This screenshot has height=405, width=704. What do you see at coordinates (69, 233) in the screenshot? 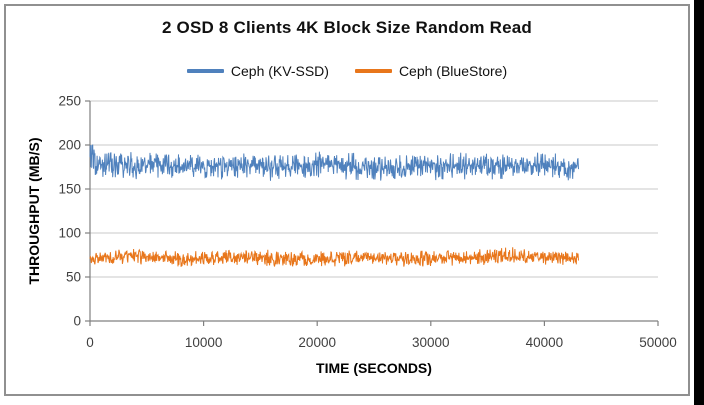
I see `y-tick-label: 100` at bounding box center [69, 233].